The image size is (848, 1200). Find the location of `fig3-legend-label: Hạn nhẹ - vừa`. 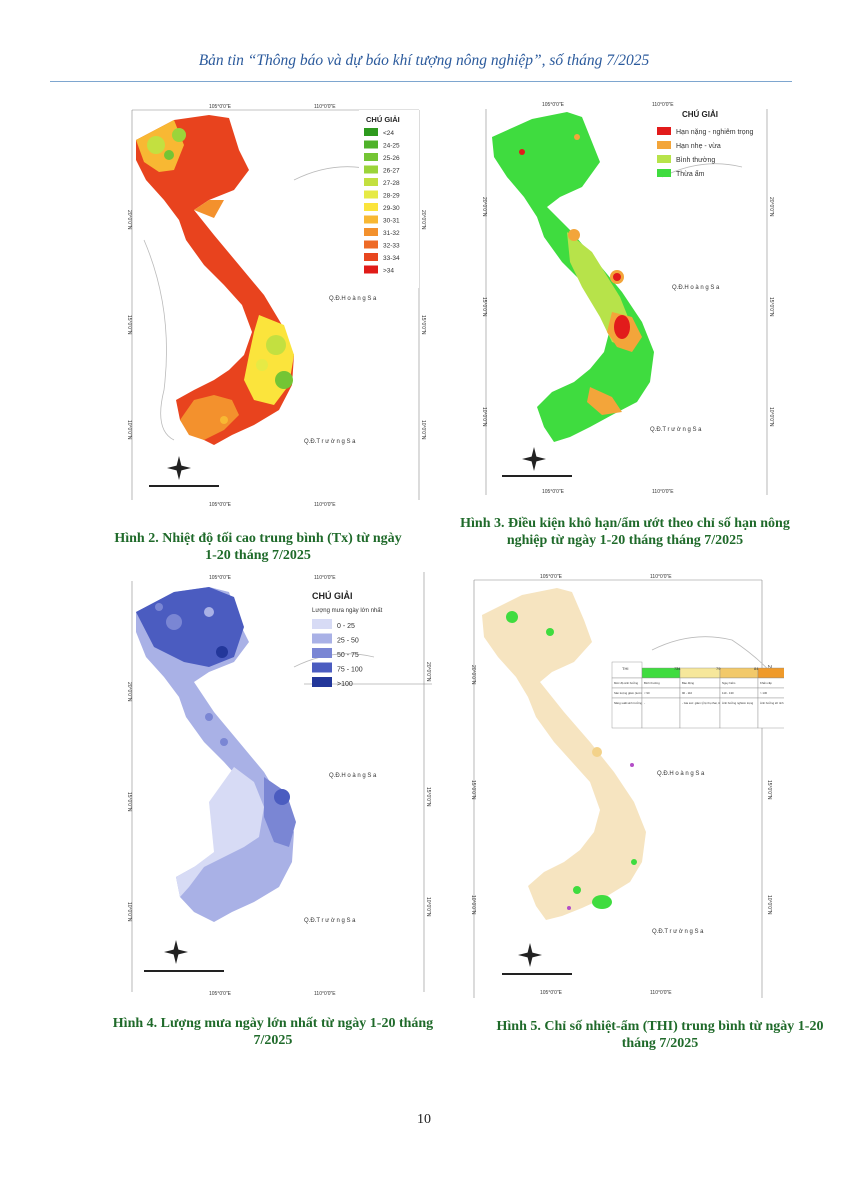

fig3-legend-label: Hạn nhẹ - vừa is located at coordinates (698, 146).